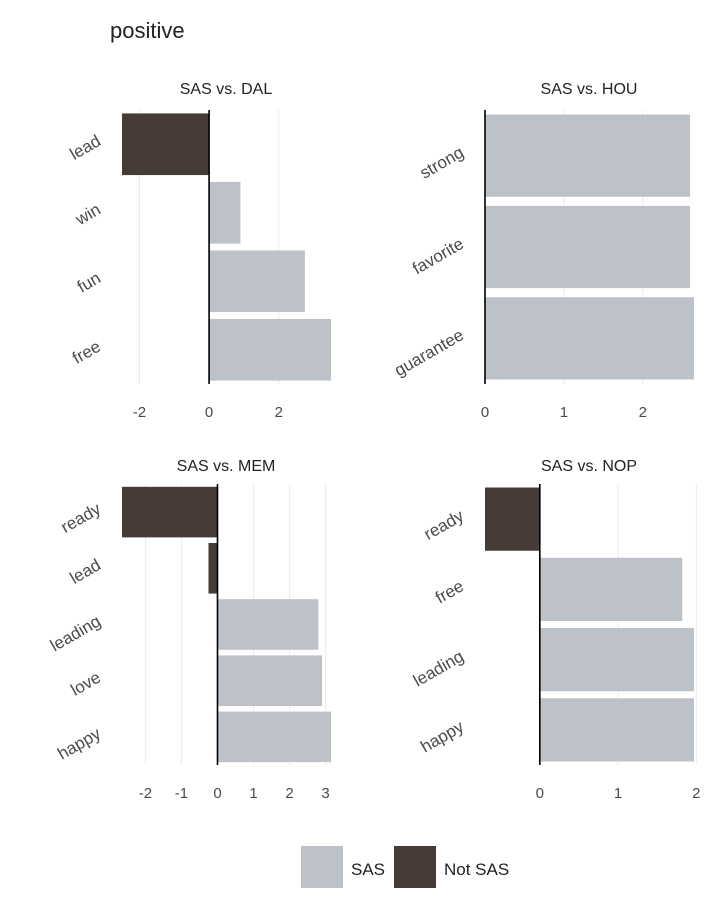 The image size is (720, 921). What do you see at coordinates (325, 793) in the screenshot?
I see `x-tick-label: 3` at bounding box center [325, 793].